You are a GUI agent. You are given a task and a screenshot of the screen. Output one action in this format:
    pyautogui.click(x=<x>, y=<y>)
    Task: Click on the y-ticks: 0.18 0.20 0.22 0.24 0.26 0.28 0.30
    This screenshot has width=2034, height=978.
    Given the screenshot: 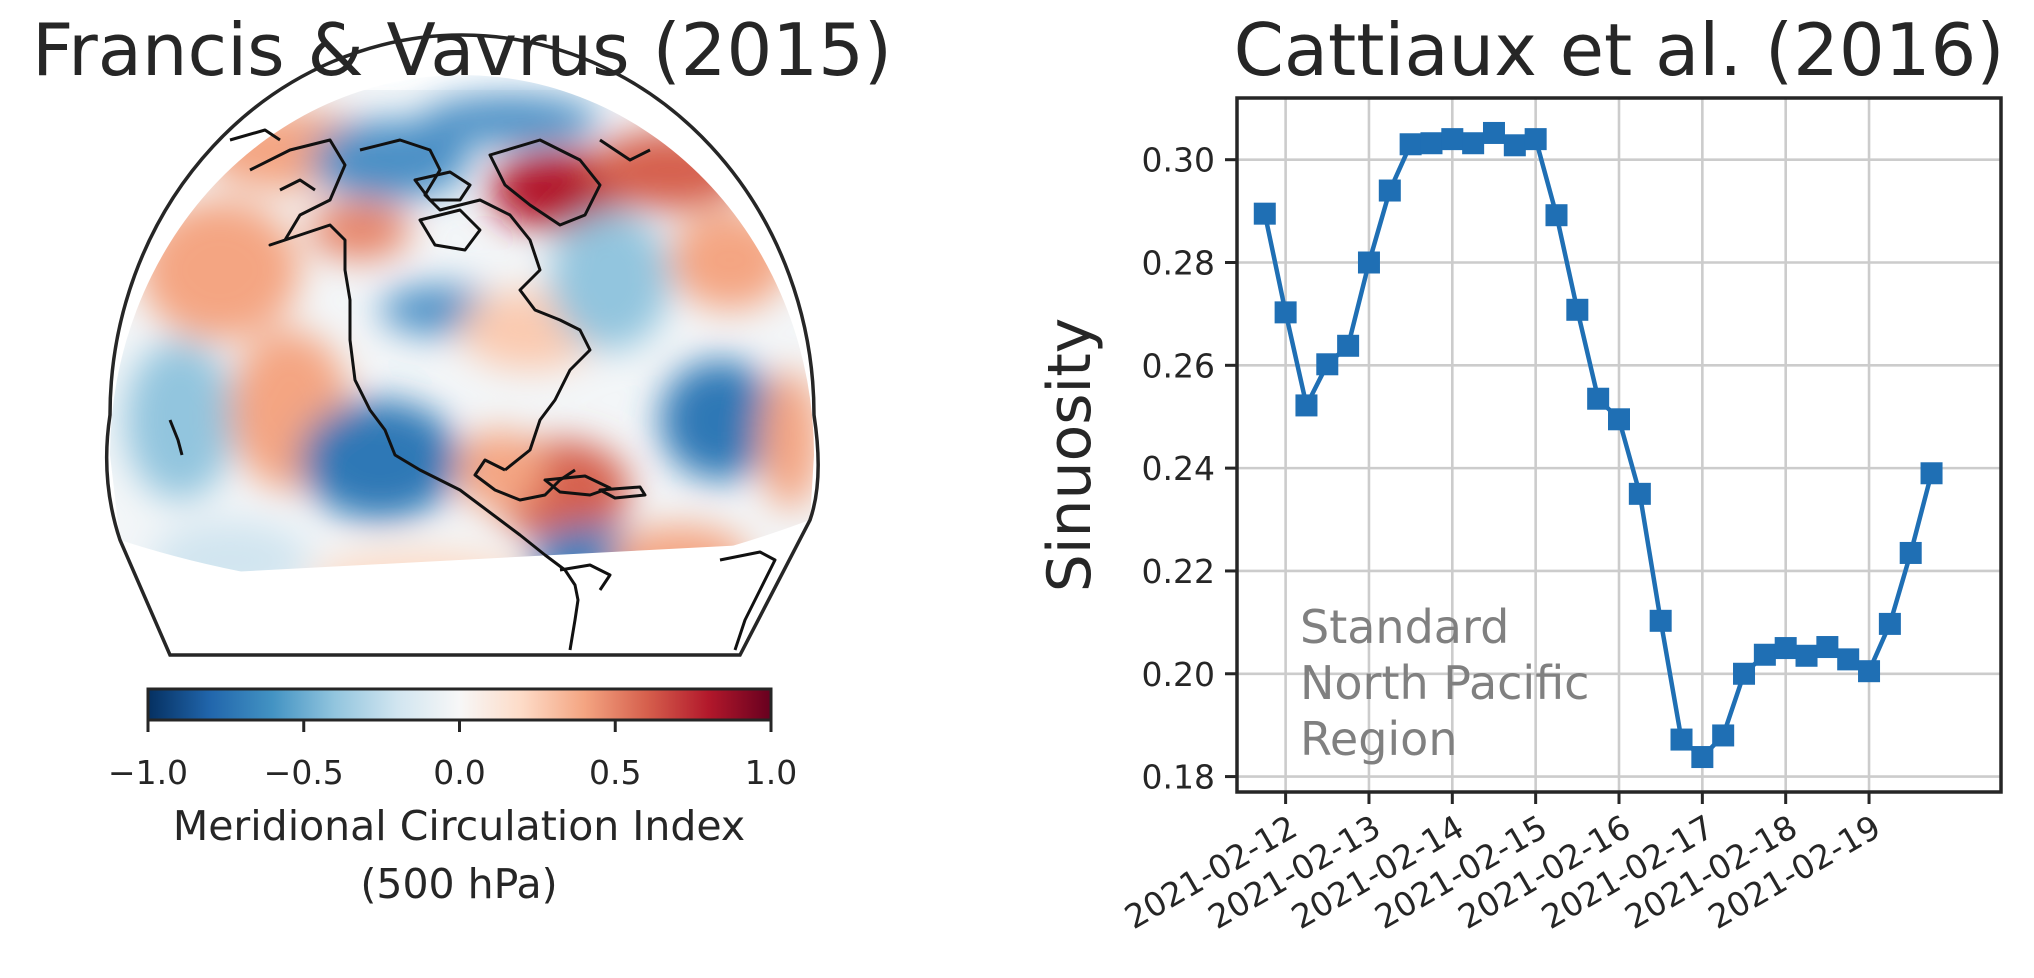 What is the action you would take?
    pyautogui.click(x=1189, y=469)
    